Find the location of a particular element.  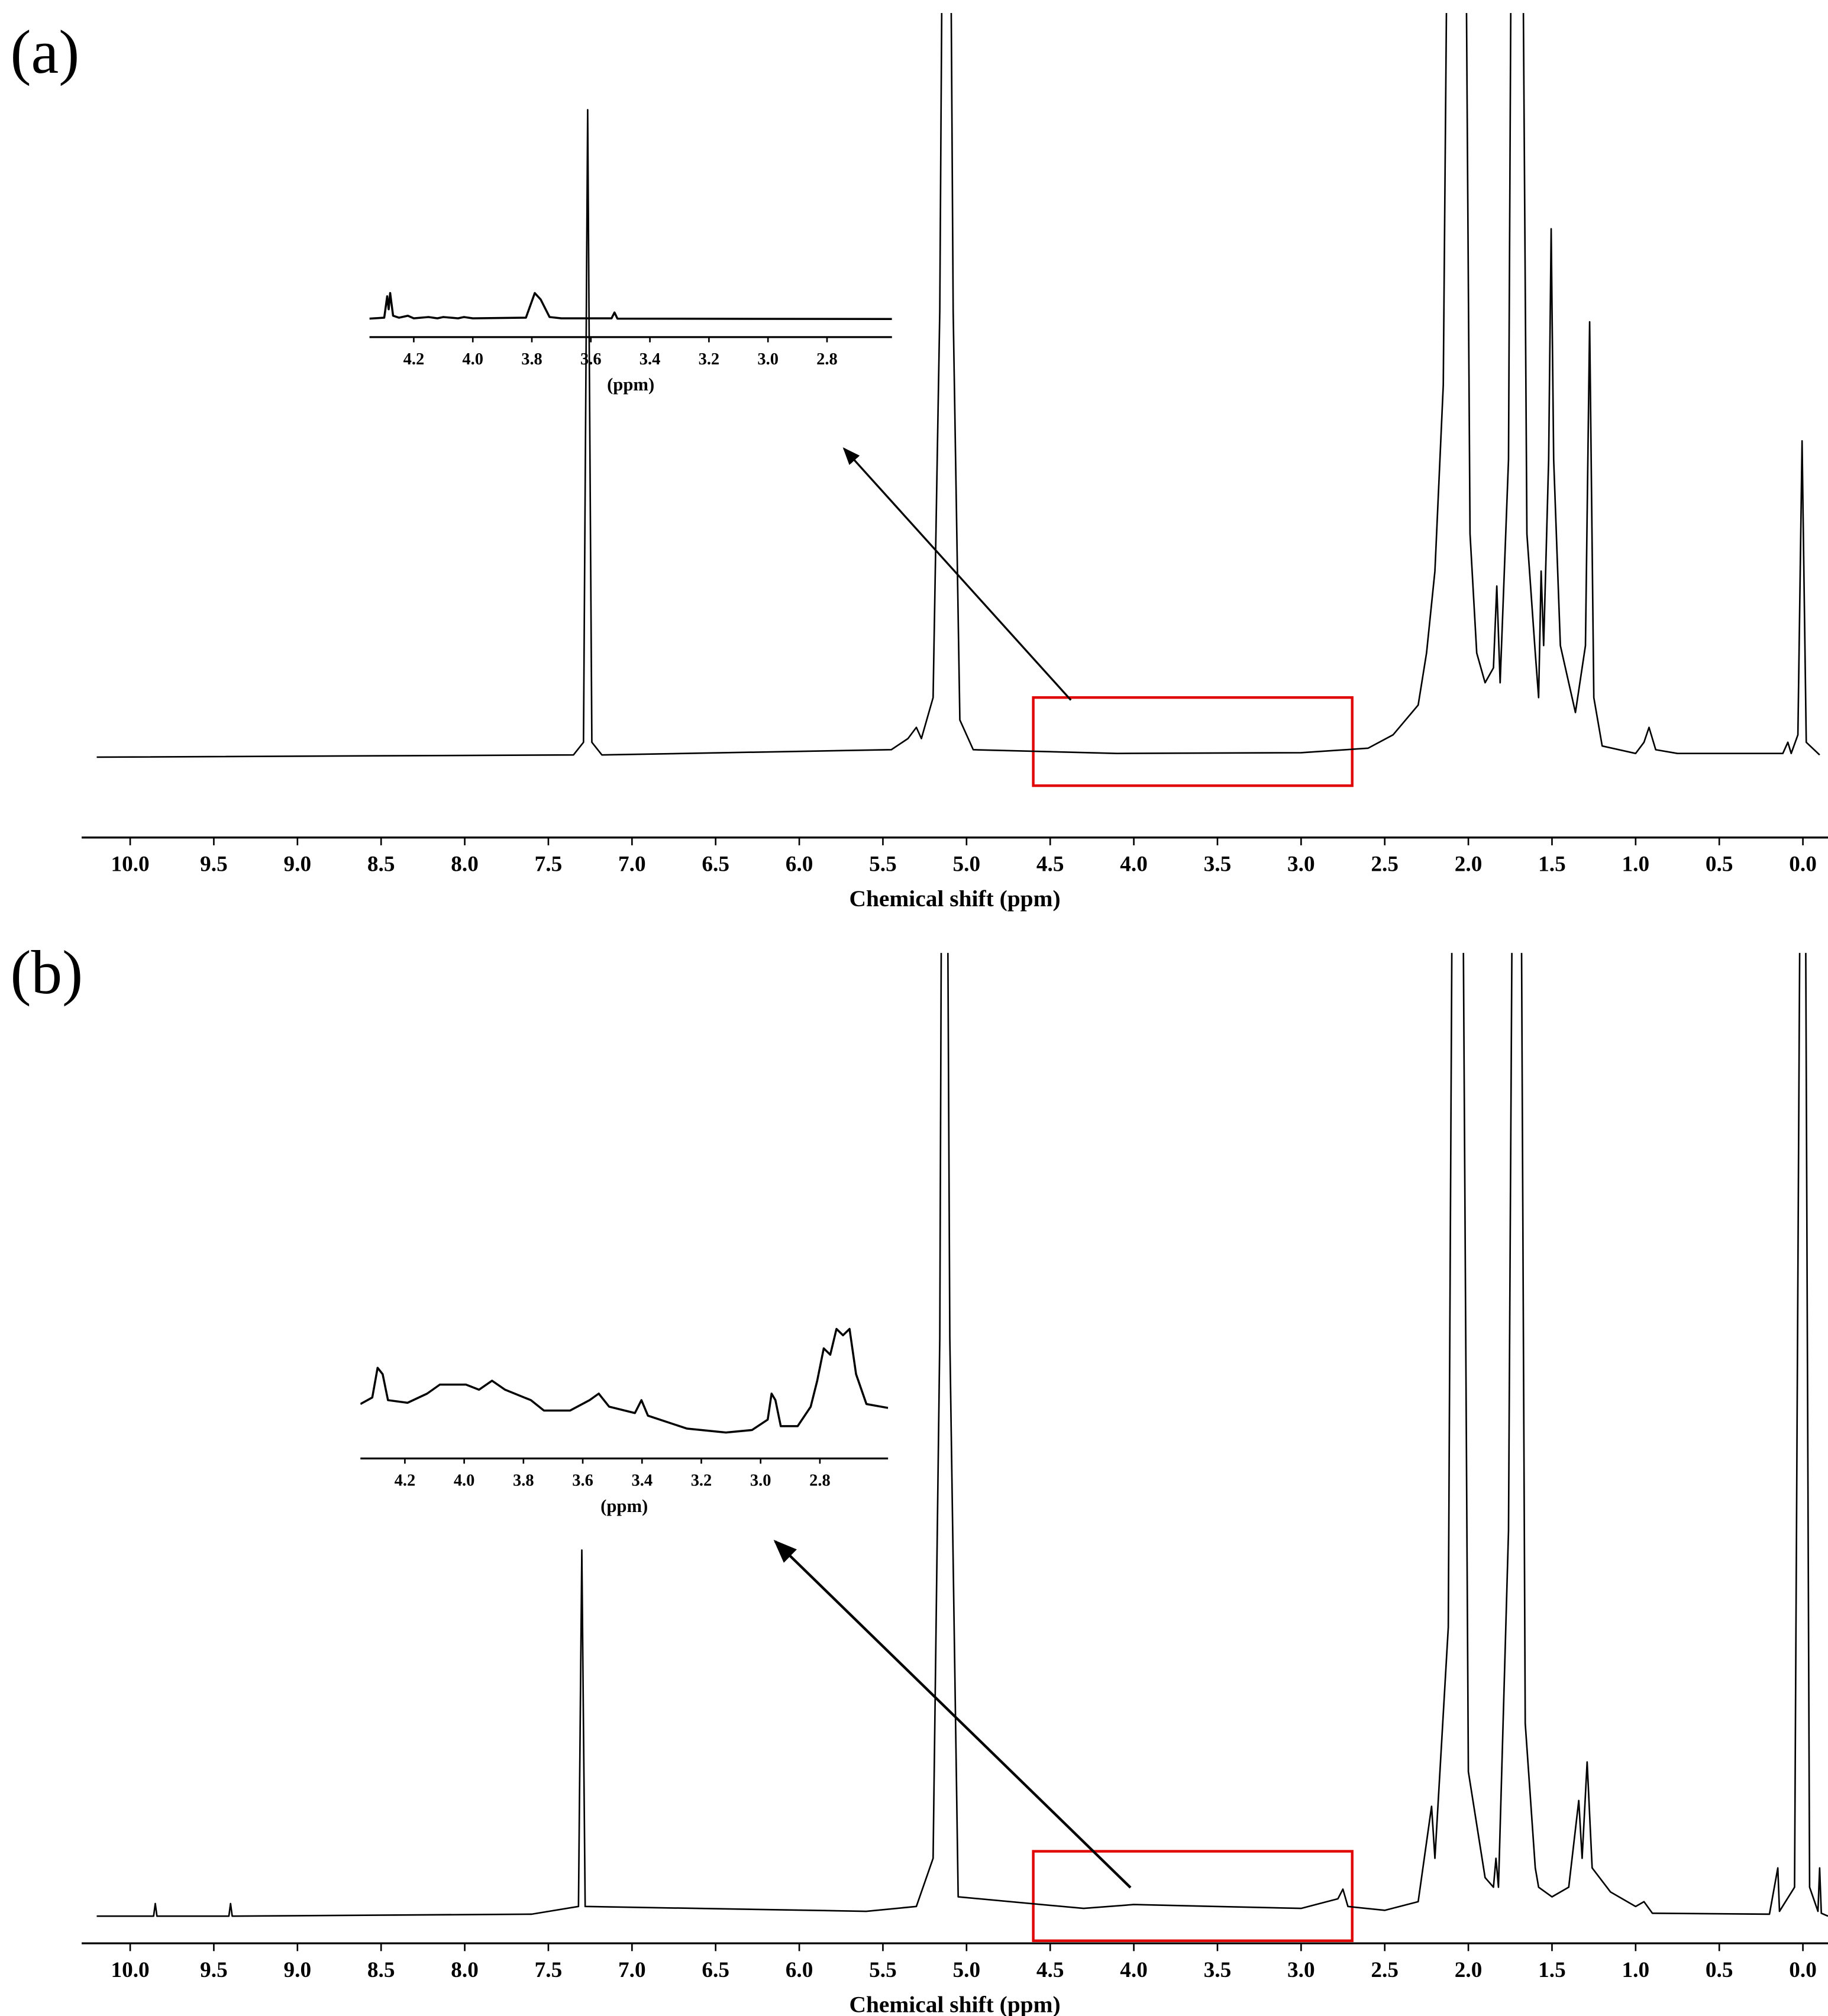

arrow is located at coordinates (952, 1714).